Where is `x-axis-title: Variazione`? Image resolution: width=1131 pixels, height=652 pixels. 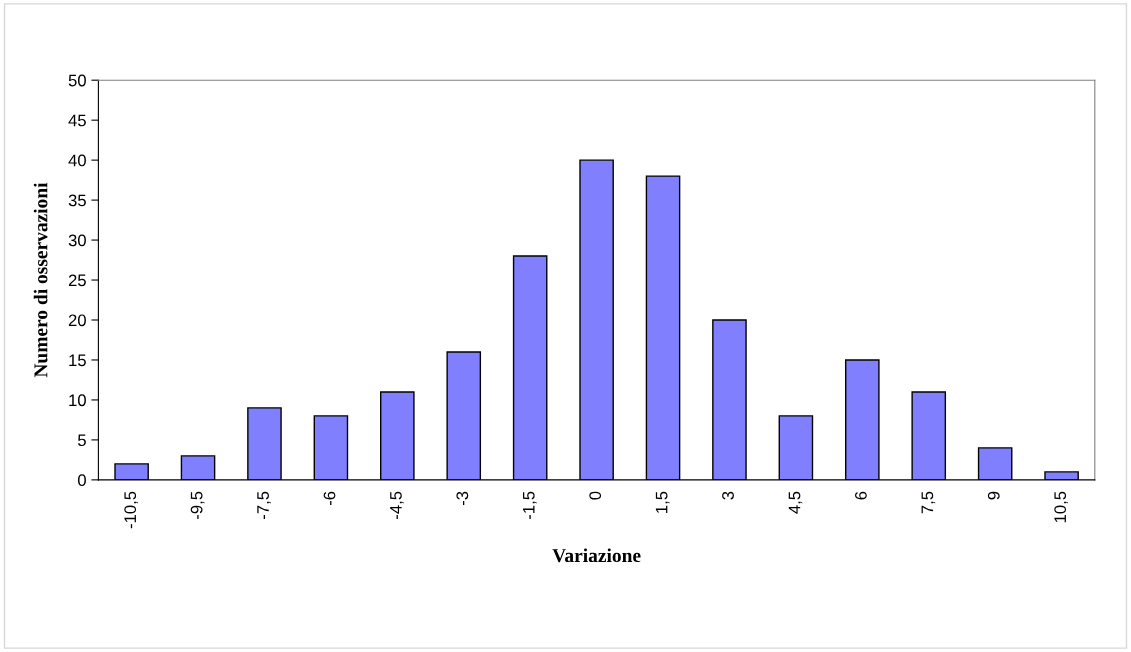
x-axis-title: Variazione is located at coordinates (596, 555).